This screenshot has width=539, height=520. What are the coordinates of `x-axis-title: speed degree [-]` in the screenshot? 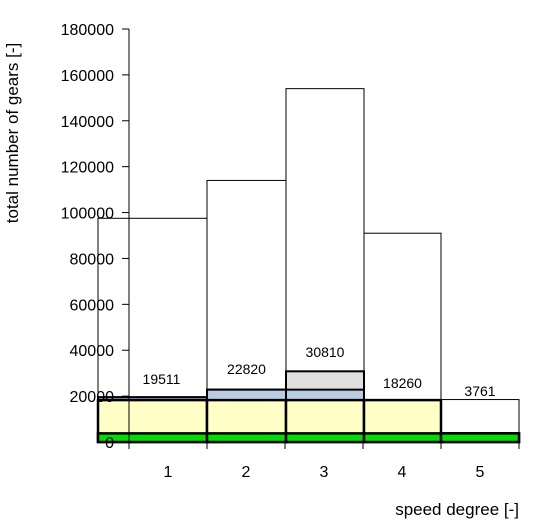 It's located at (457, 509).